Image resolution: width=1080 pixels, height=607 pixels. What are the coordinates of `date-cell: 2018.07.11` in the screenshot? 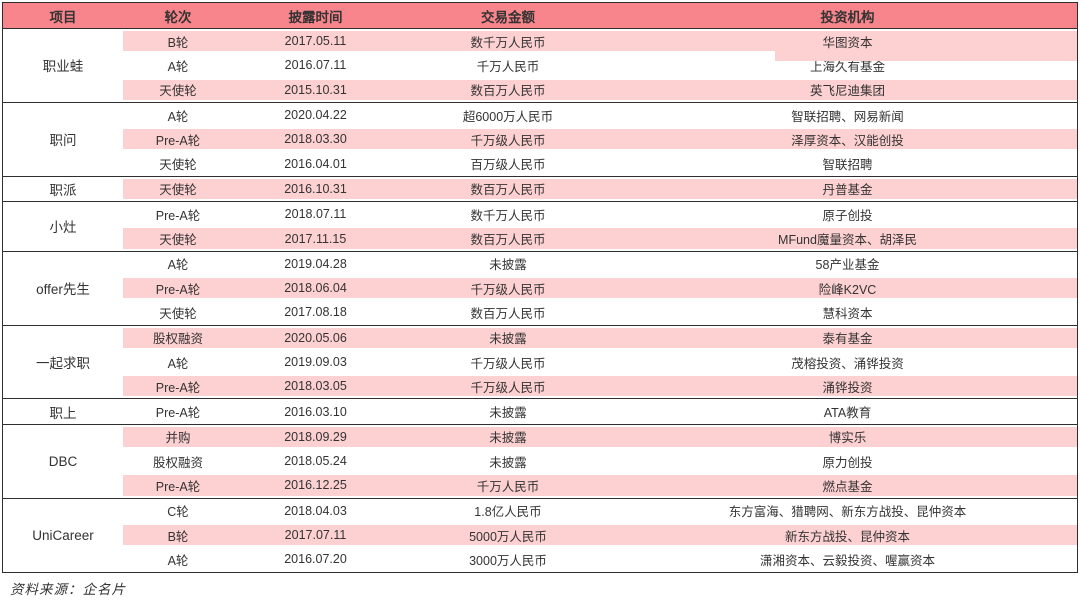 It's located at (315, 214).